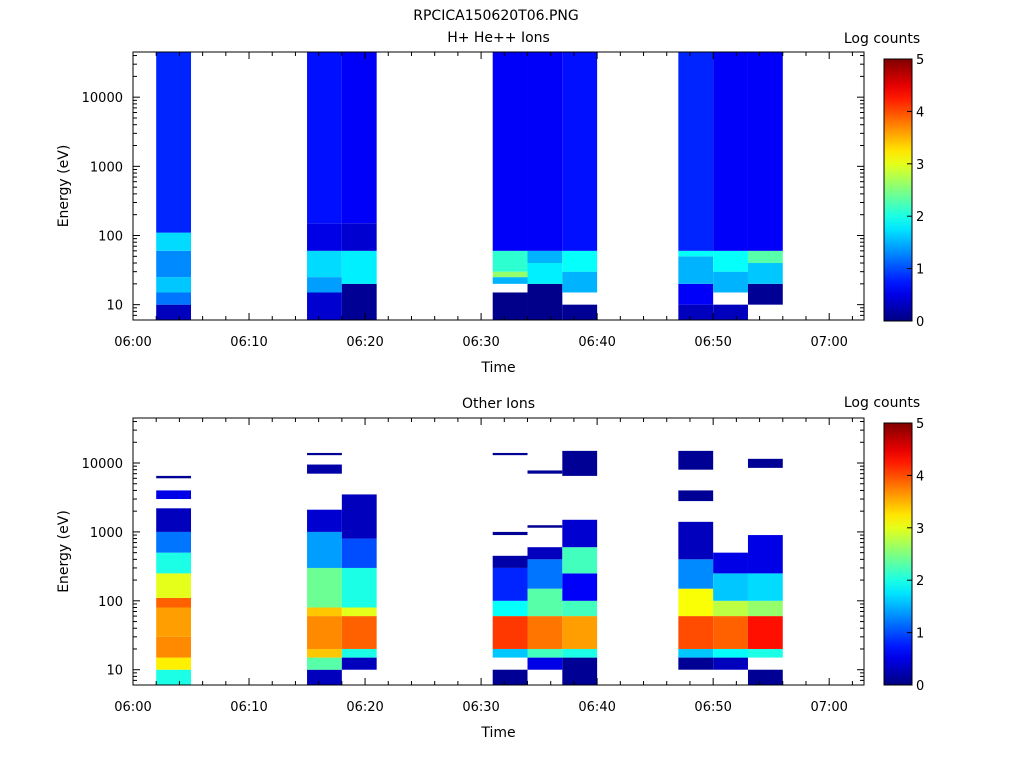 The image size is (1024, 768). I want to click on y-tick-label: 1000, so click(106, 167).